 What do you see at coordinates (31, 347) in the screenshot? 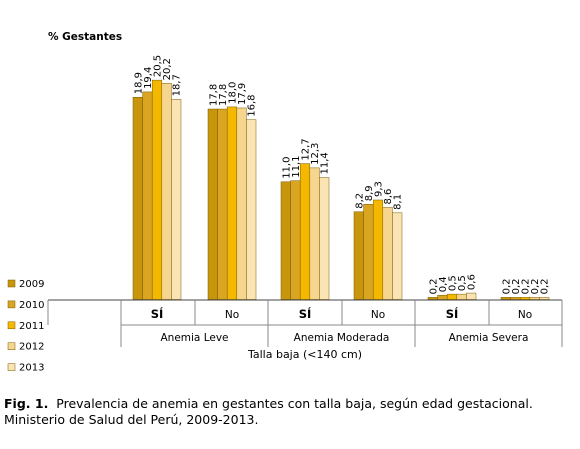
I see `legend-label: 2012` at bounding box center [31, 347].